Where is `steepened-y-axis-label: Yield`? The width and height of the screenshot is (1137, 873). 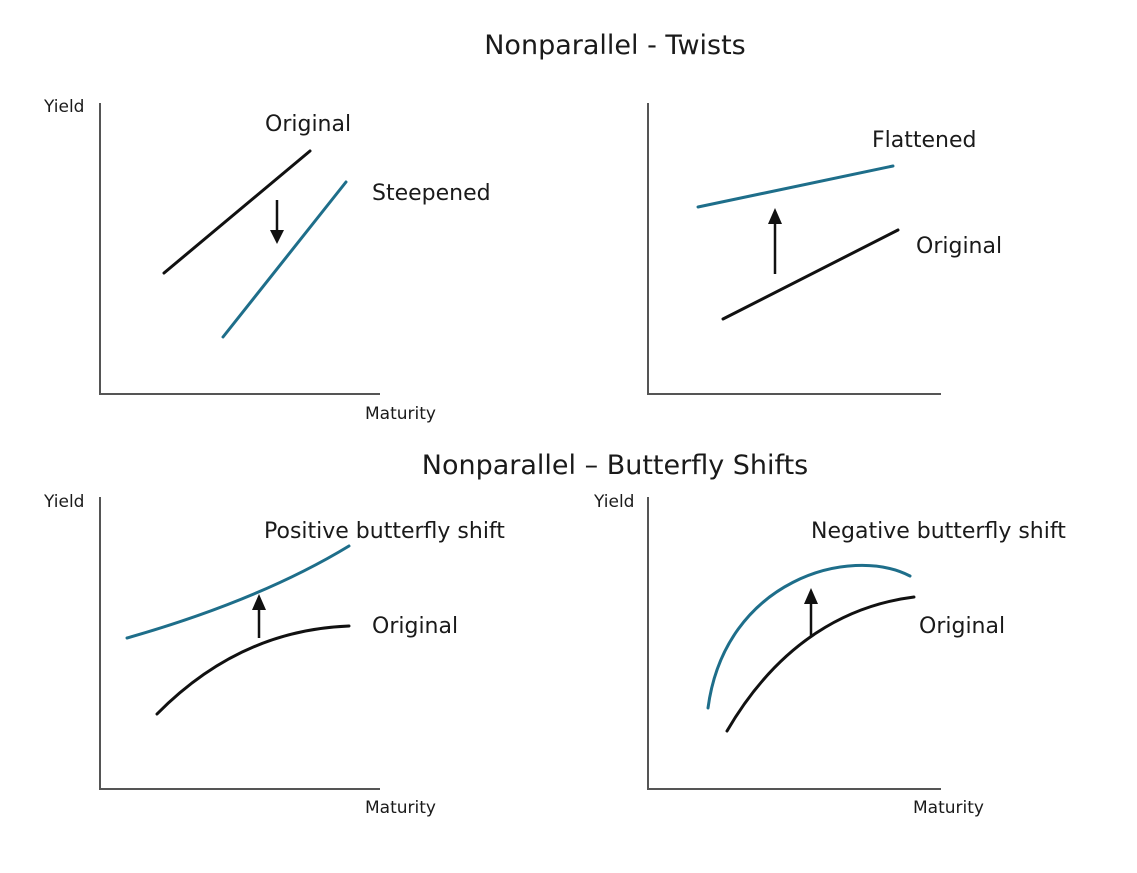
steepened-y-axis-label: Yield is located at coordinates (63, 107).